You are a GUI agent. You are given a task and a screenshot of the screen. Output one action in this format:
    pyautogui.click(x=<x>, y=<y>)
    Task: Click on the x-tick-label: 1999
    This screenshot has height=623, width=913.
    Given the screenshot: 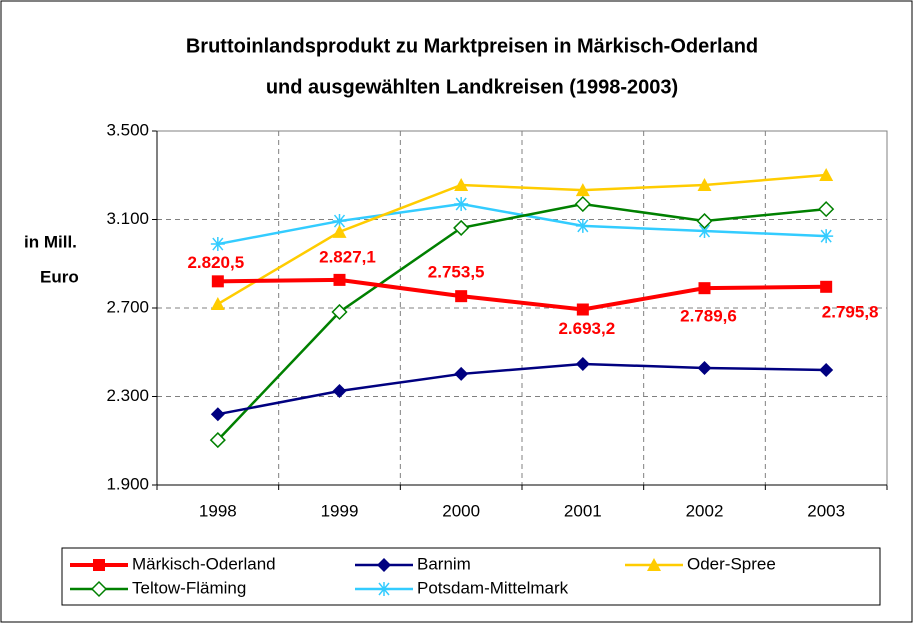 What is the action you would take?
    pyautogui.click(x=340, y=510)
    